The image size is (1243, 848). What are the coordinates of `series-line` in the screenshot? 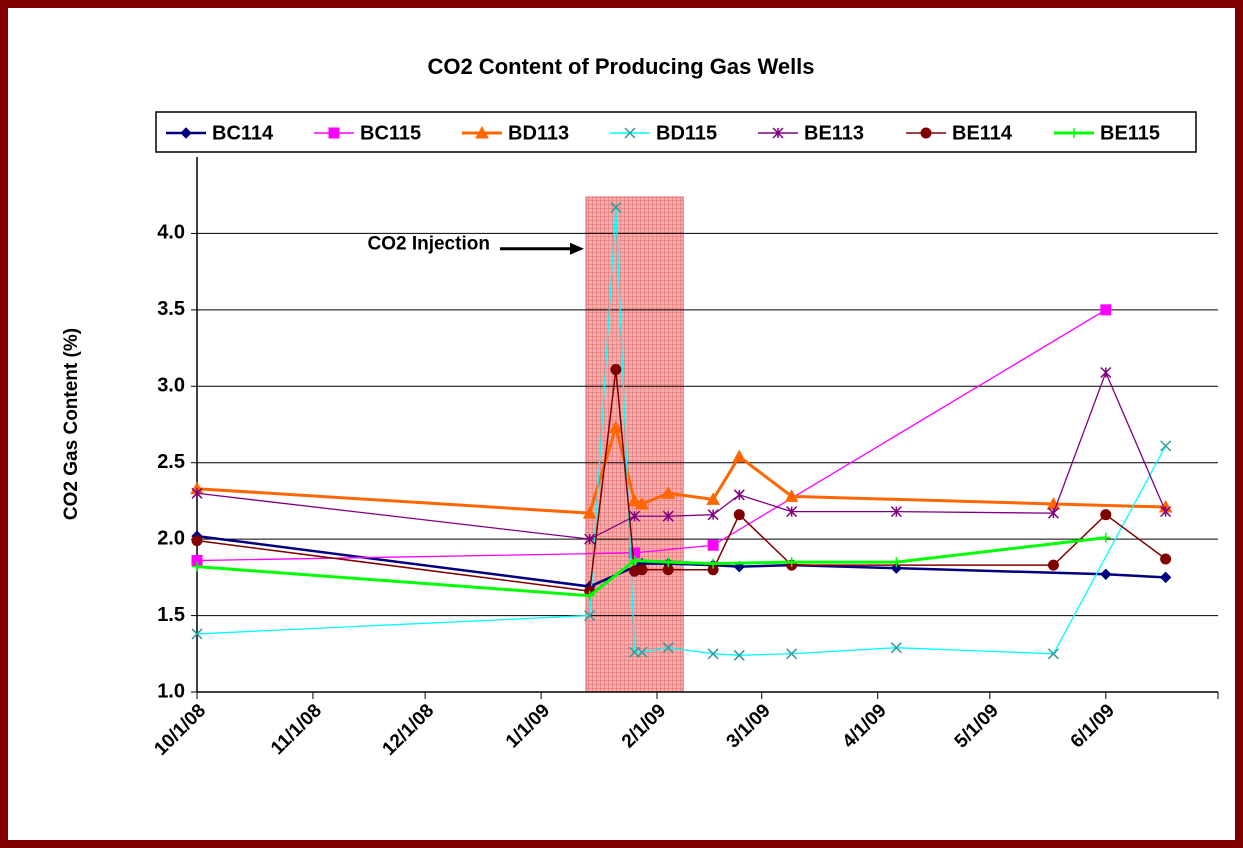 It's located at (651, 567).